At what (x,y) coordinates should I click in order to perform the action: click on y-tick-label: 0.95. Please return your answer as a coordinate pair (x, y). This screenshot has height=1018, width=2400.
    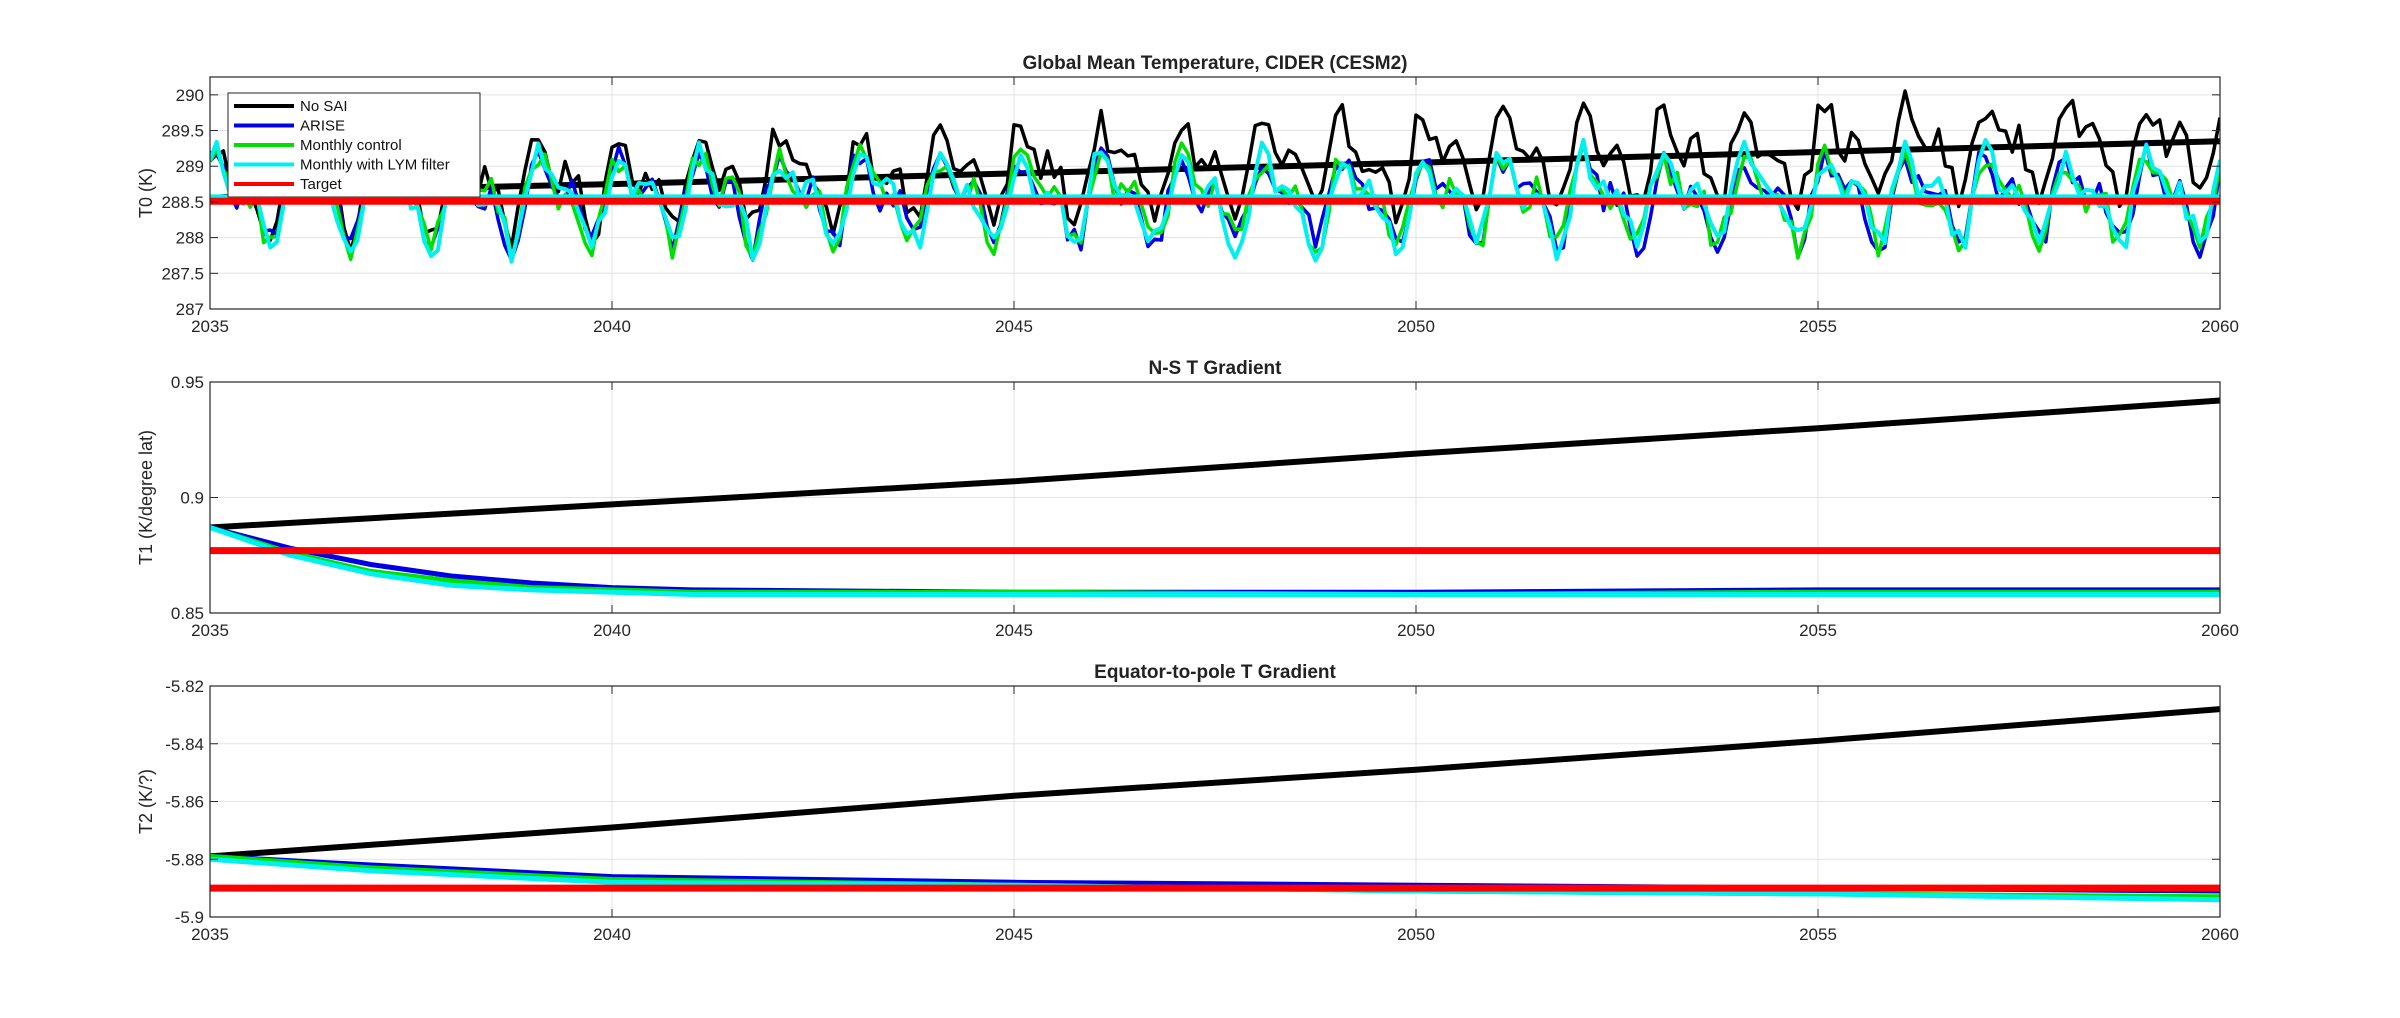
    Looking at the image, I should click on (187, 382).